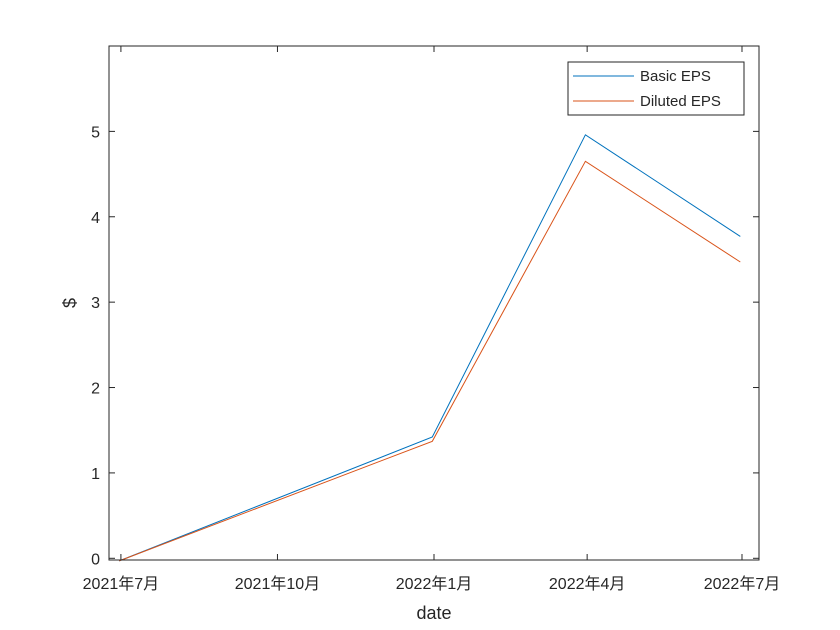 This screenshot has width=840, height=630. What do you see at coordinates (434, 584) in the screenshot?
I see `x-tick-label: 2022年1月` at bounding box center [434, 584].